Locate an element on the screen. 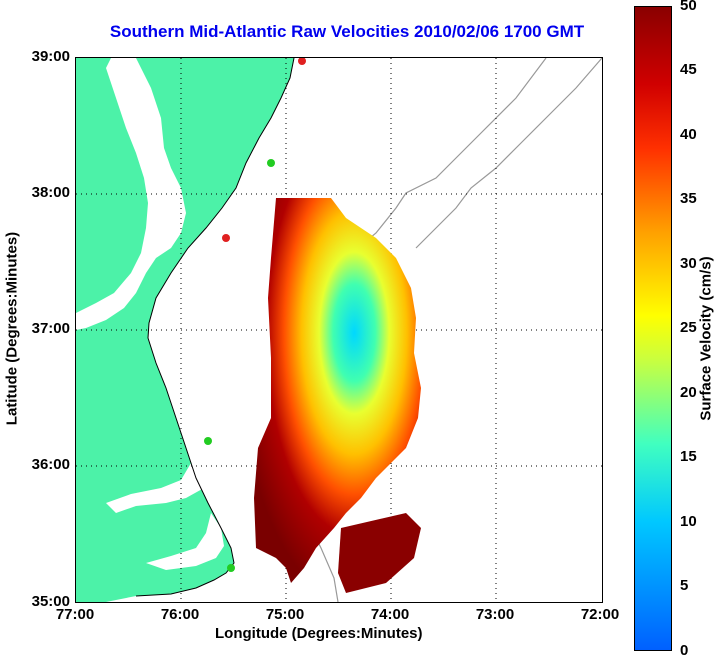 The image size is (724, 659). y-axis-label: Latitude (Degrees:Minutes) is located at coordinates (12, 328).